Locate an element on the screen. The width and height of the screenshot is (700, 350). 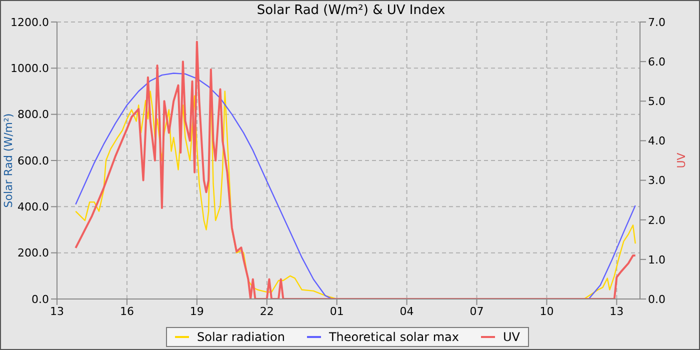
x-tick-label: 22 is located at coordinates (267, 311).